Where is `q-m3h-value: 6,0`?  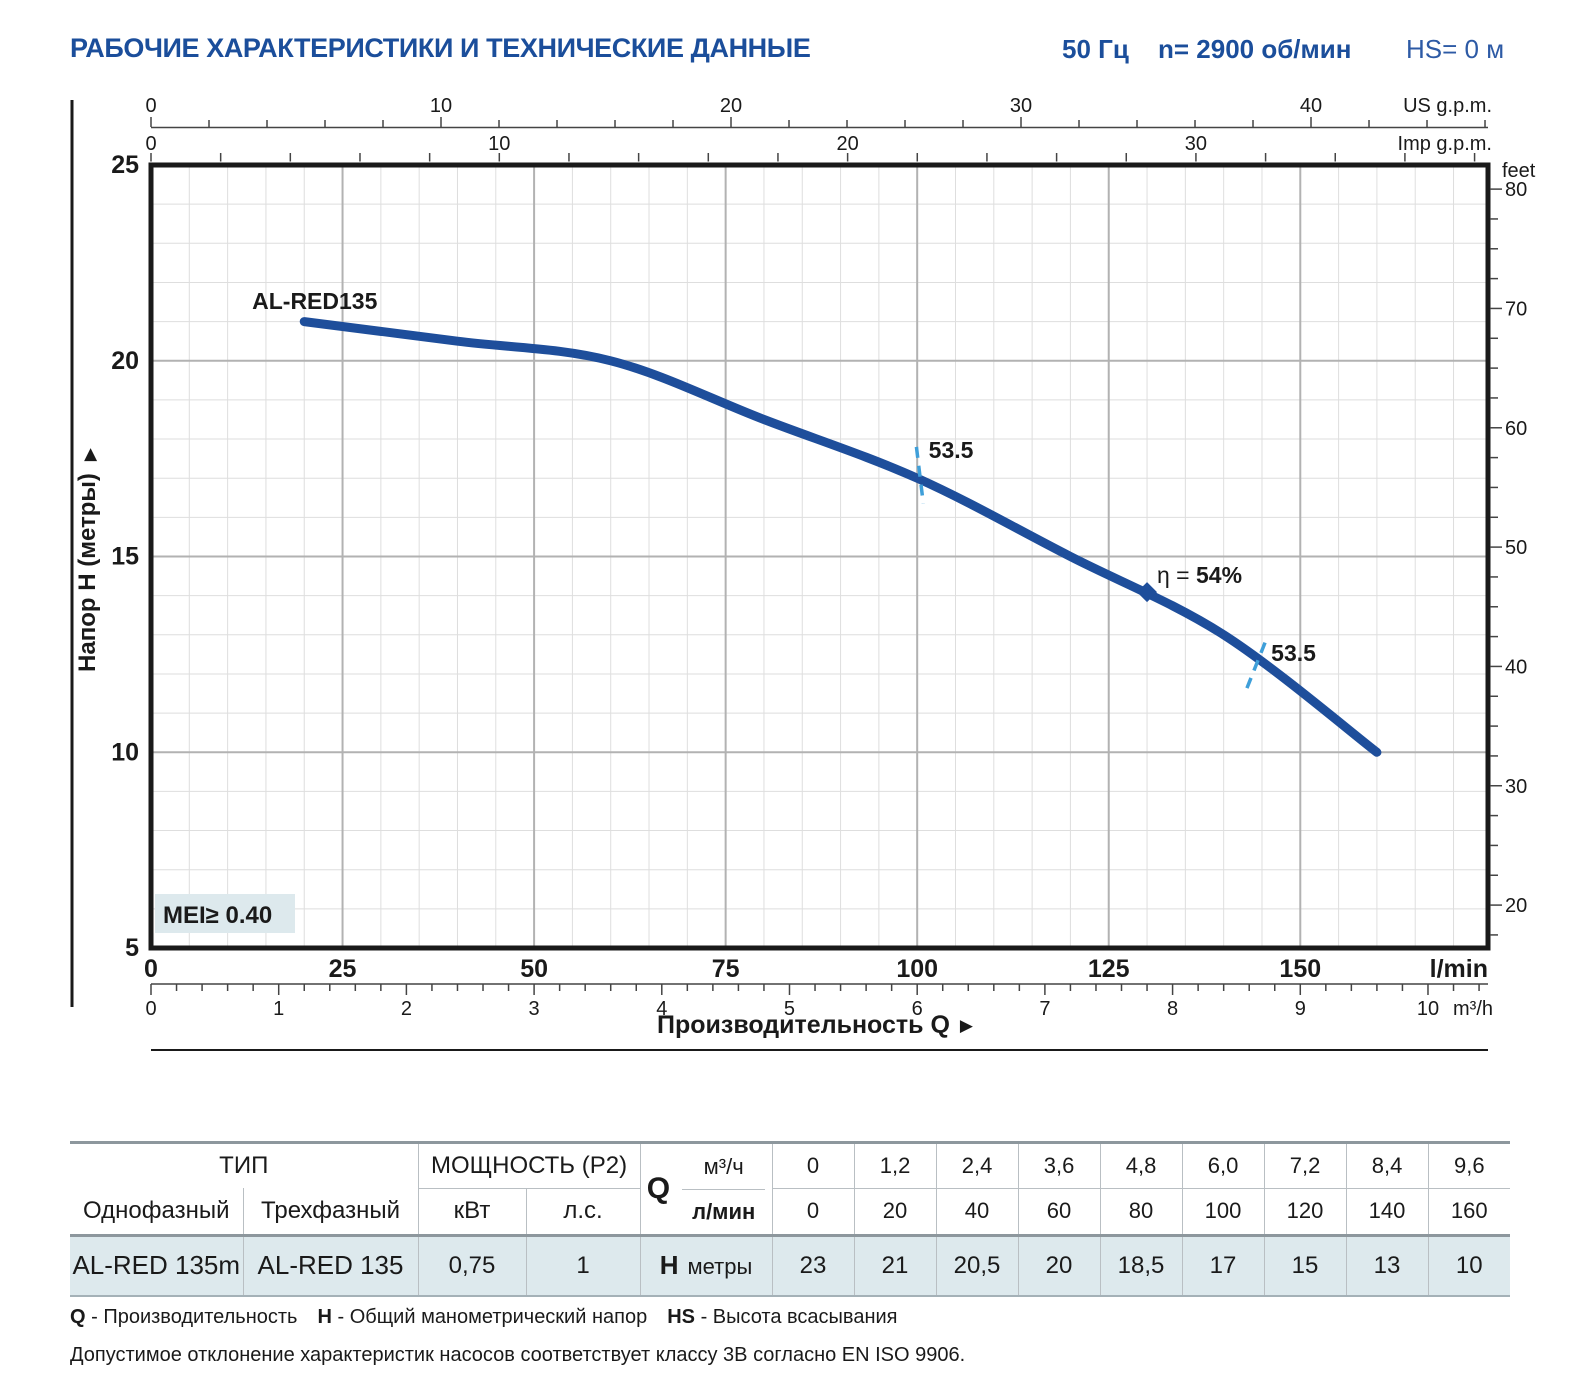
q-m3h-value: 6,0 is located at coordinates (1223, 1165).